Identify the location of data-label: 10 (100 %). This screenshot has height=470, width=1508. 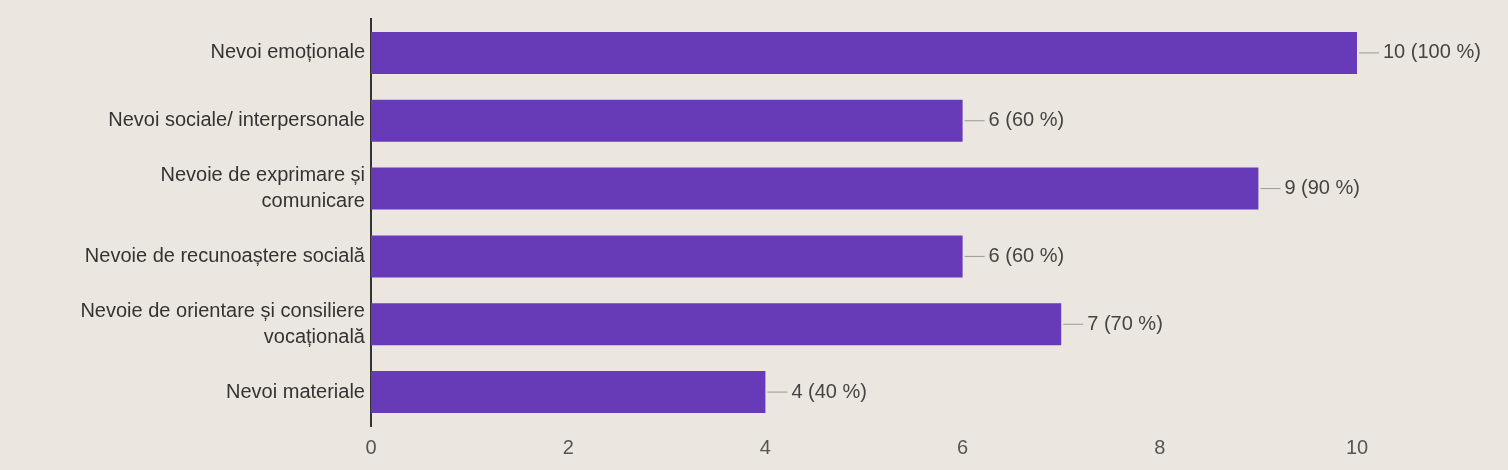
(1432, 51).